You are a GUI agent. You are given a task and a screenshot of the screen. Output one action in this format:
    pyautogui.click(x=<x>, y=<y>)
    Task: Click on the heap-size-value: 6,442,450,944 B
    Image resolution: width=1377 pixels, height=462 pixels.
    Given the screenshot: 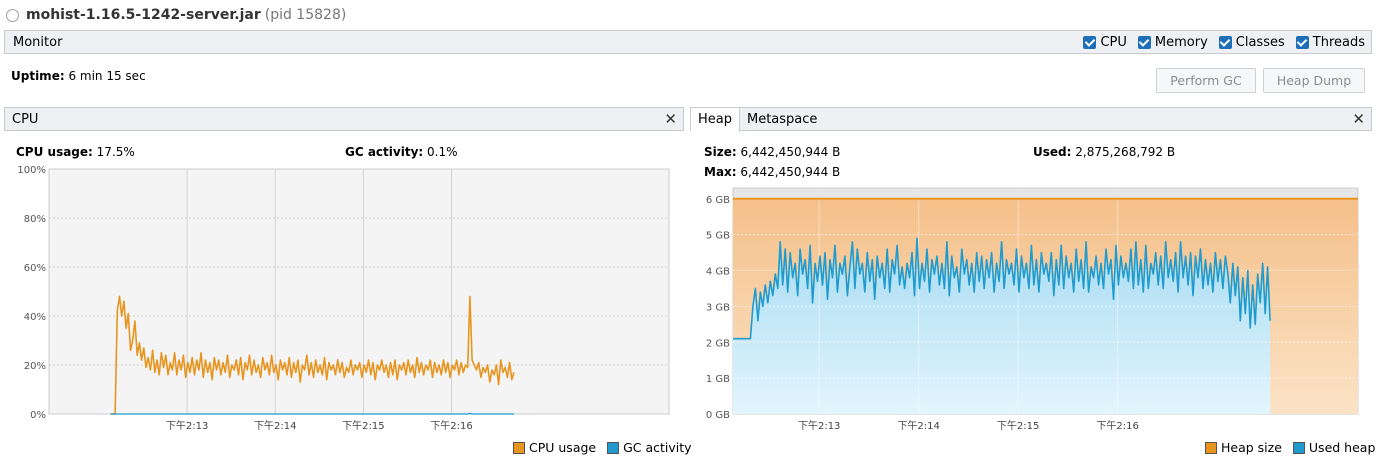 What is the action you would take?
    pyautogui.click(x=790, y=152)
    